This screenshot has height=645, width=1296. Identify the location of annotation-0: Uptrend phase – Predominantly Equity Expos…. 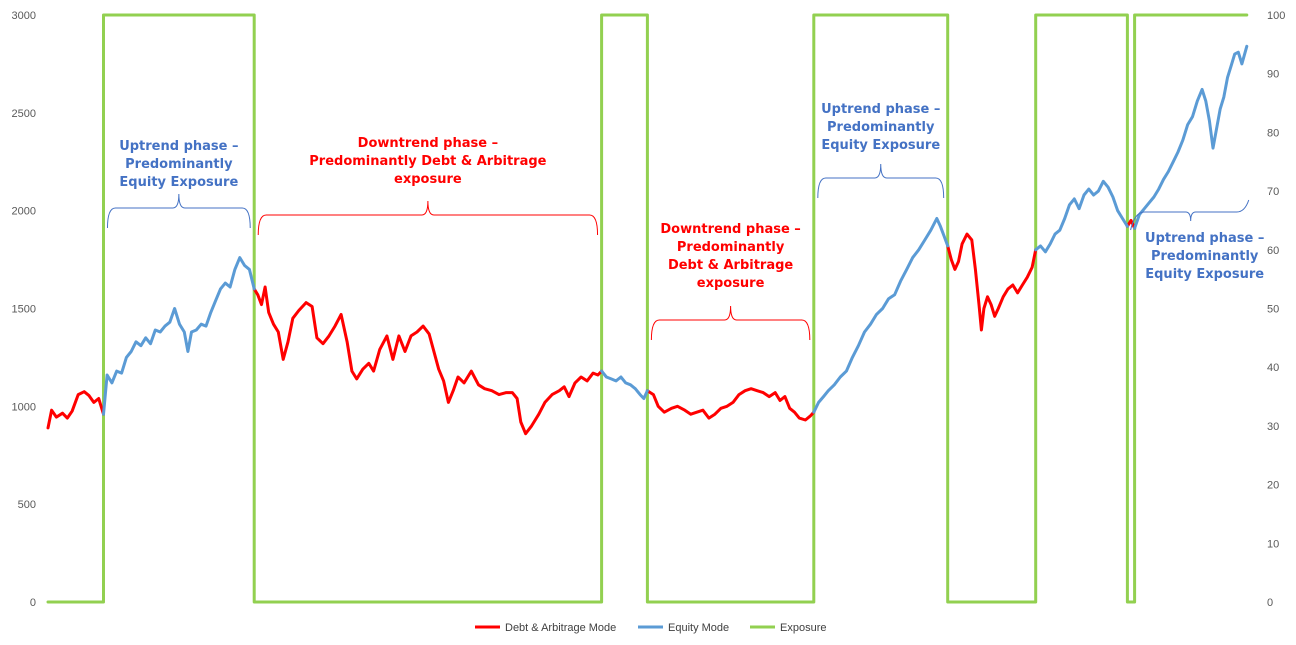
(178, 184).